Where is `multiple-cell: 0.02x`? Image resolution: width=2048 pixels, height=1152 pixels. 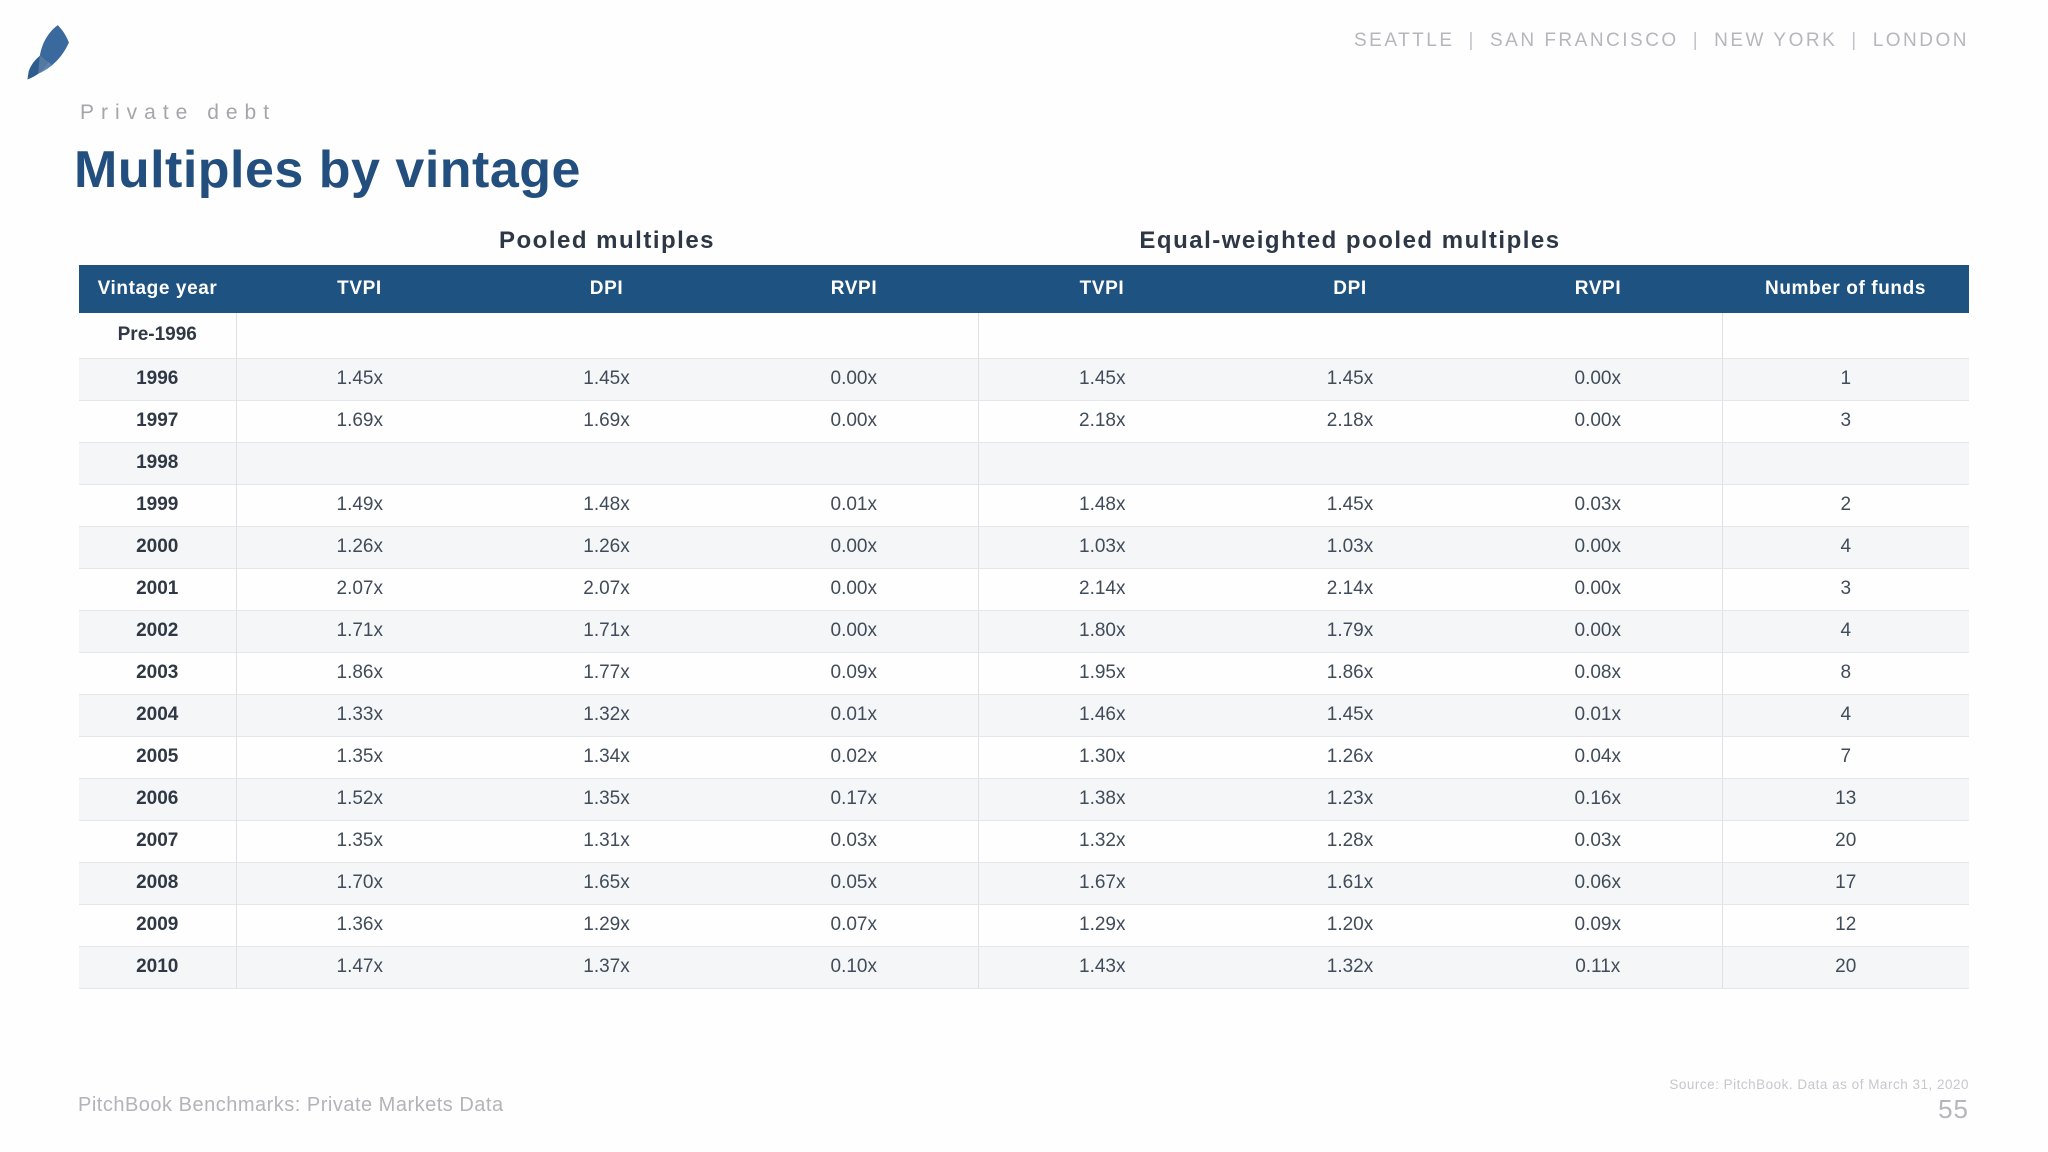 multiple-cell: 0.02x is located at coordinates (854, 756).